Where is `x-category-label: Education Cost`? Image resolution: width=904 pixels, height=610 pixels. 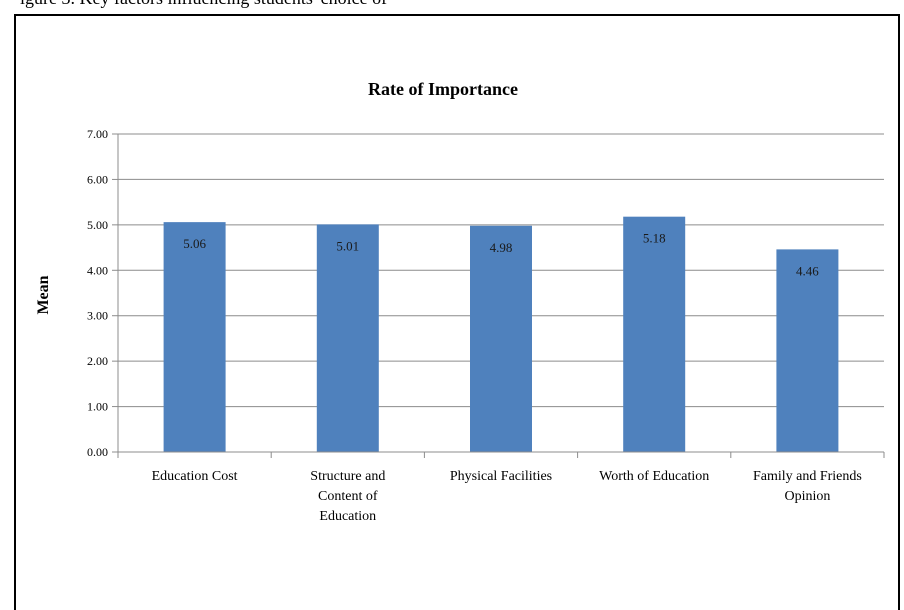 x-category-label: Education Cost is located at coordinates (195, 476).